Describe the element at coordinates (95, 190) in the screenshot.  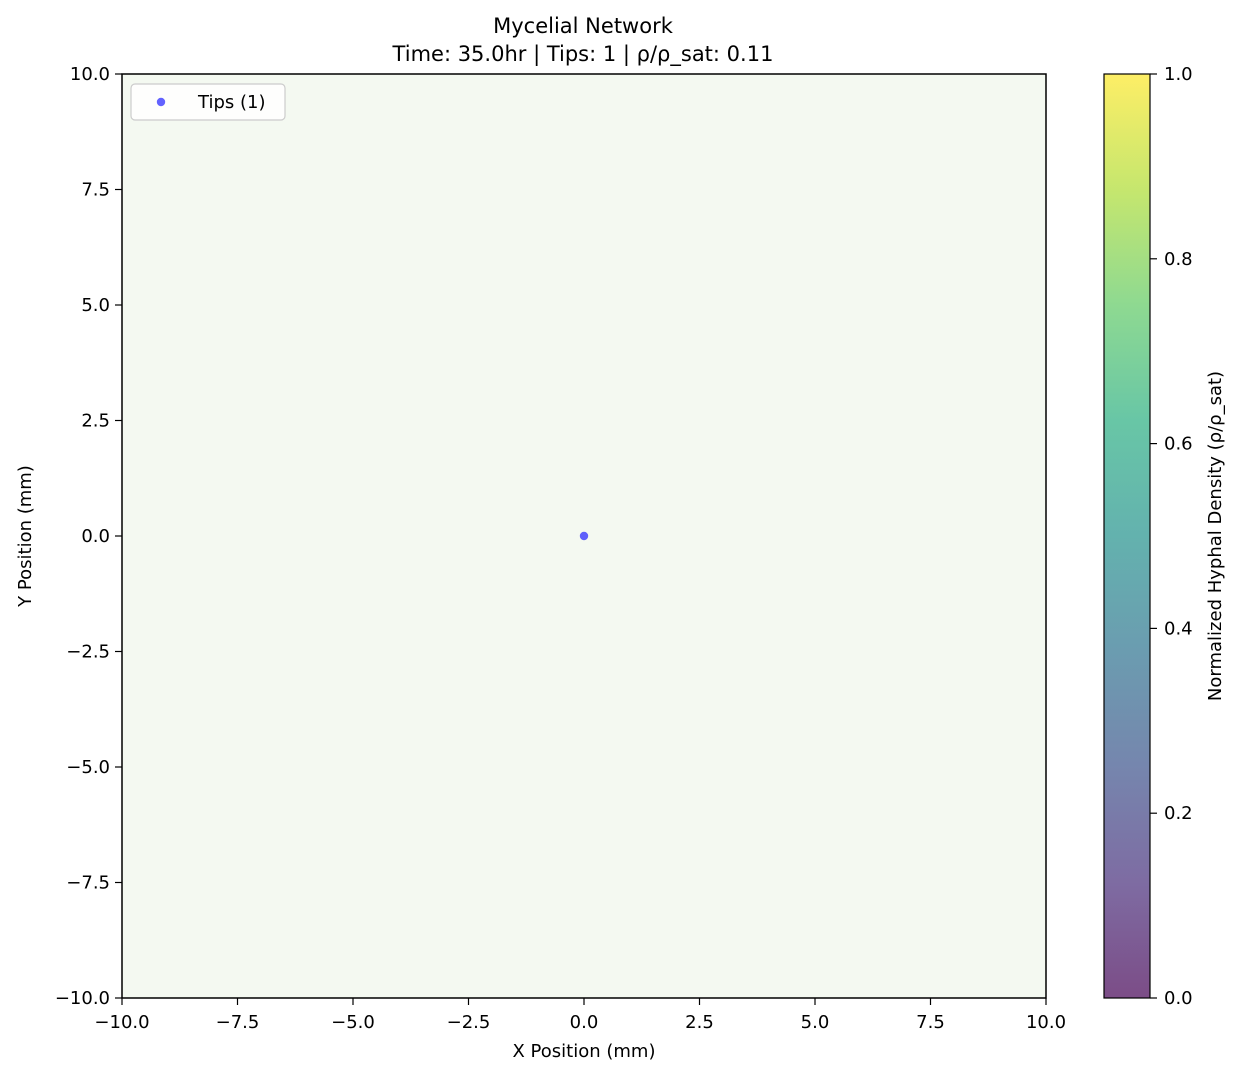
I see `y-tick-label: 7.5` at that location.